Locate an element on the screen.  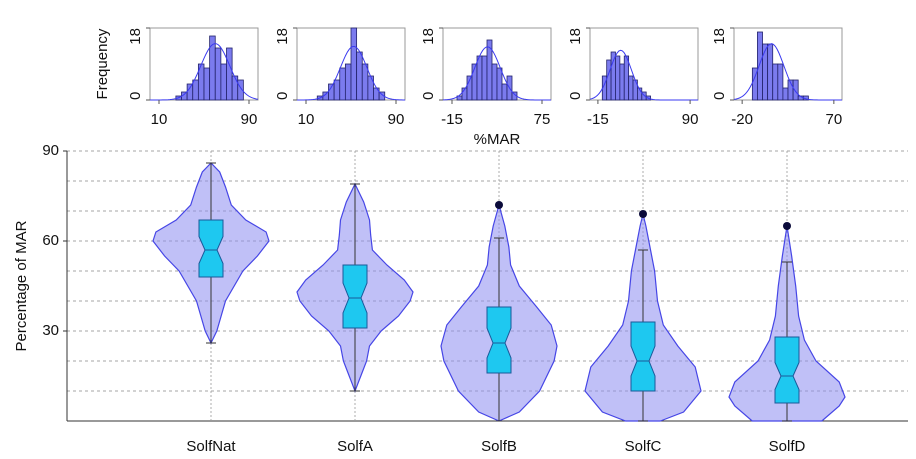
y-tick-label: 90 is located at coordinates (50, 150).